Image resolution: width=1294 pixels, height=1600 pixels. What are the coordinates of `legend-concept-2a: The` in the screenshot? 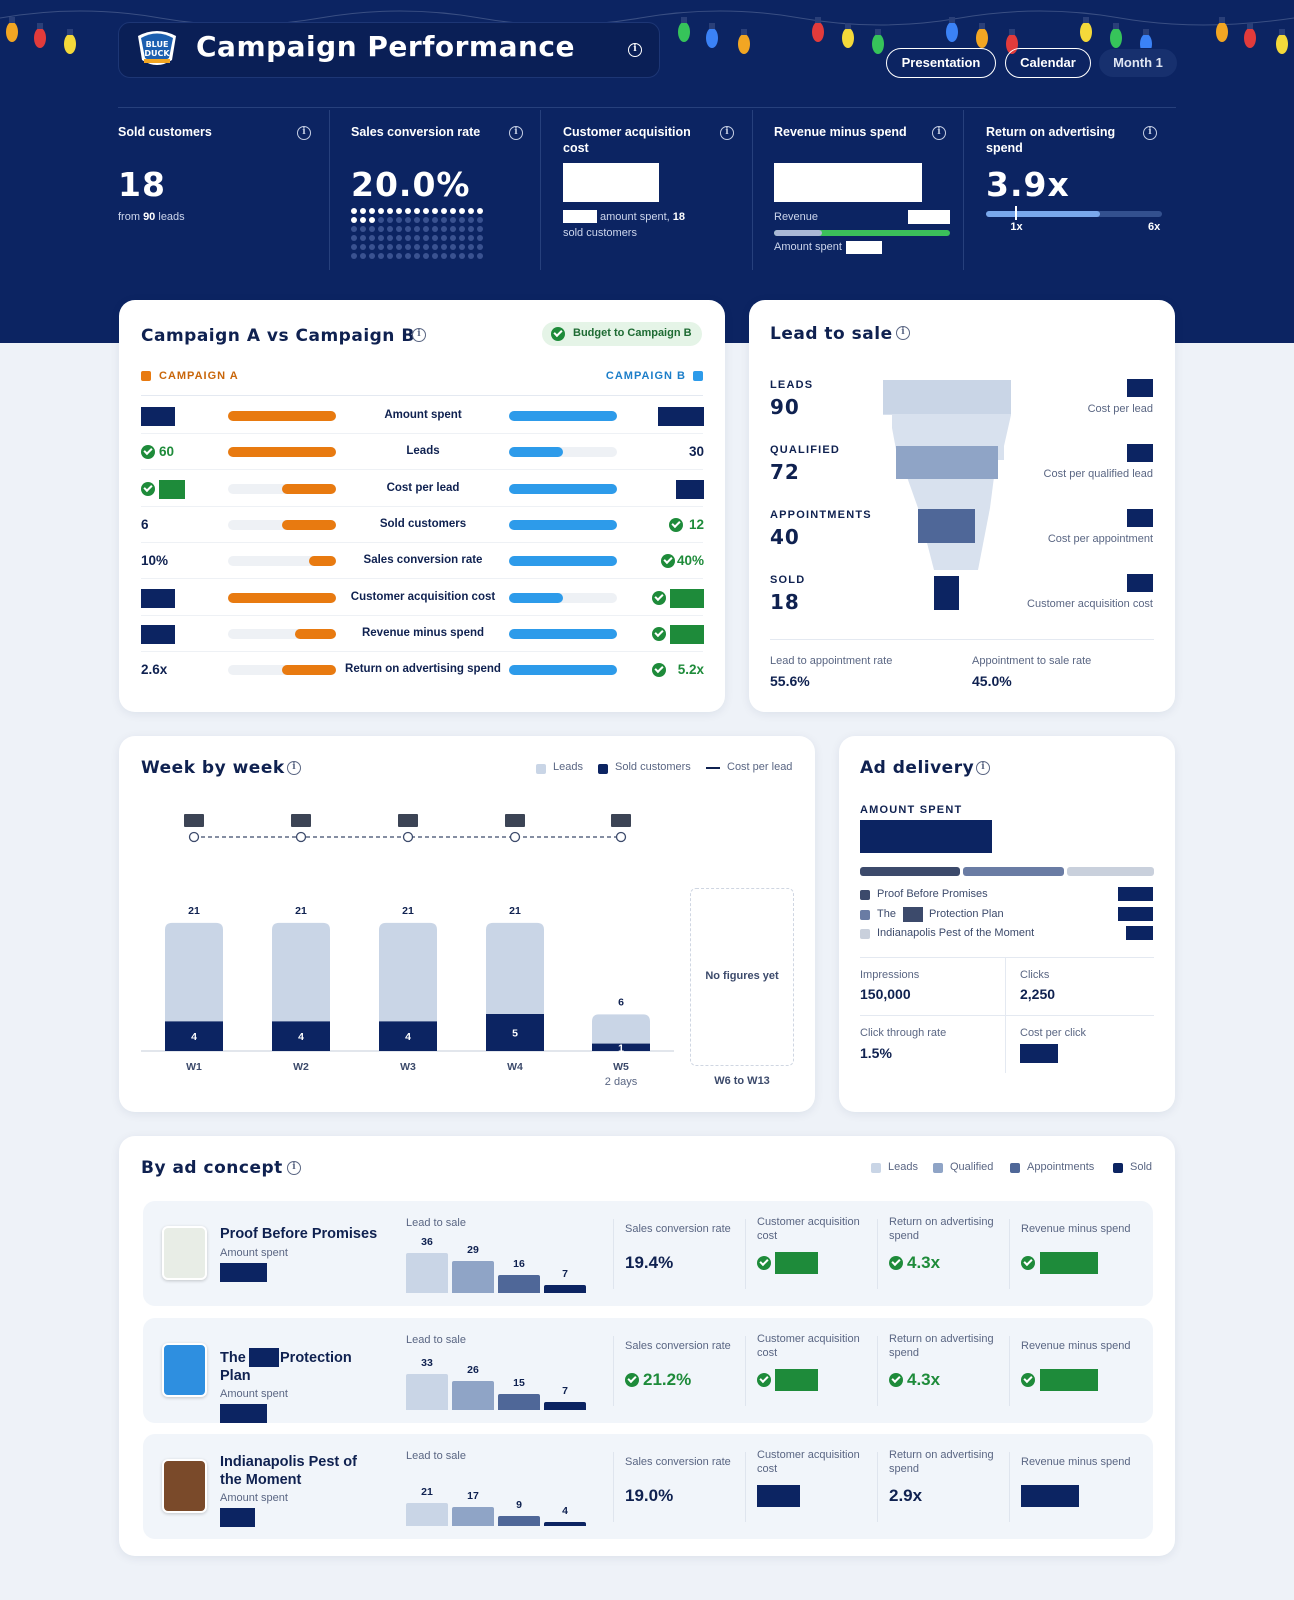 It's located at (886, 914).